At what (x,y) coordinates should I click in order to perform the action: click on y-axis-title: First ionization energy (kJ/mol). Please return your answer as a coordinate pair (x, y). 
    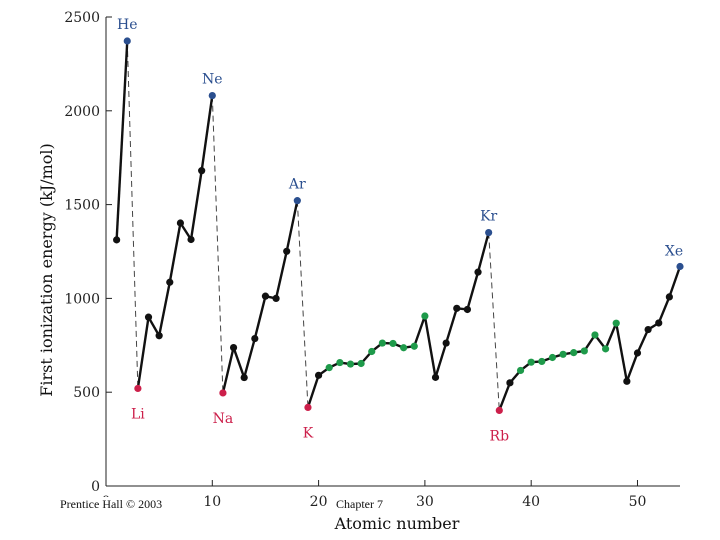
    Looking at the image, I should click on (46, 269).